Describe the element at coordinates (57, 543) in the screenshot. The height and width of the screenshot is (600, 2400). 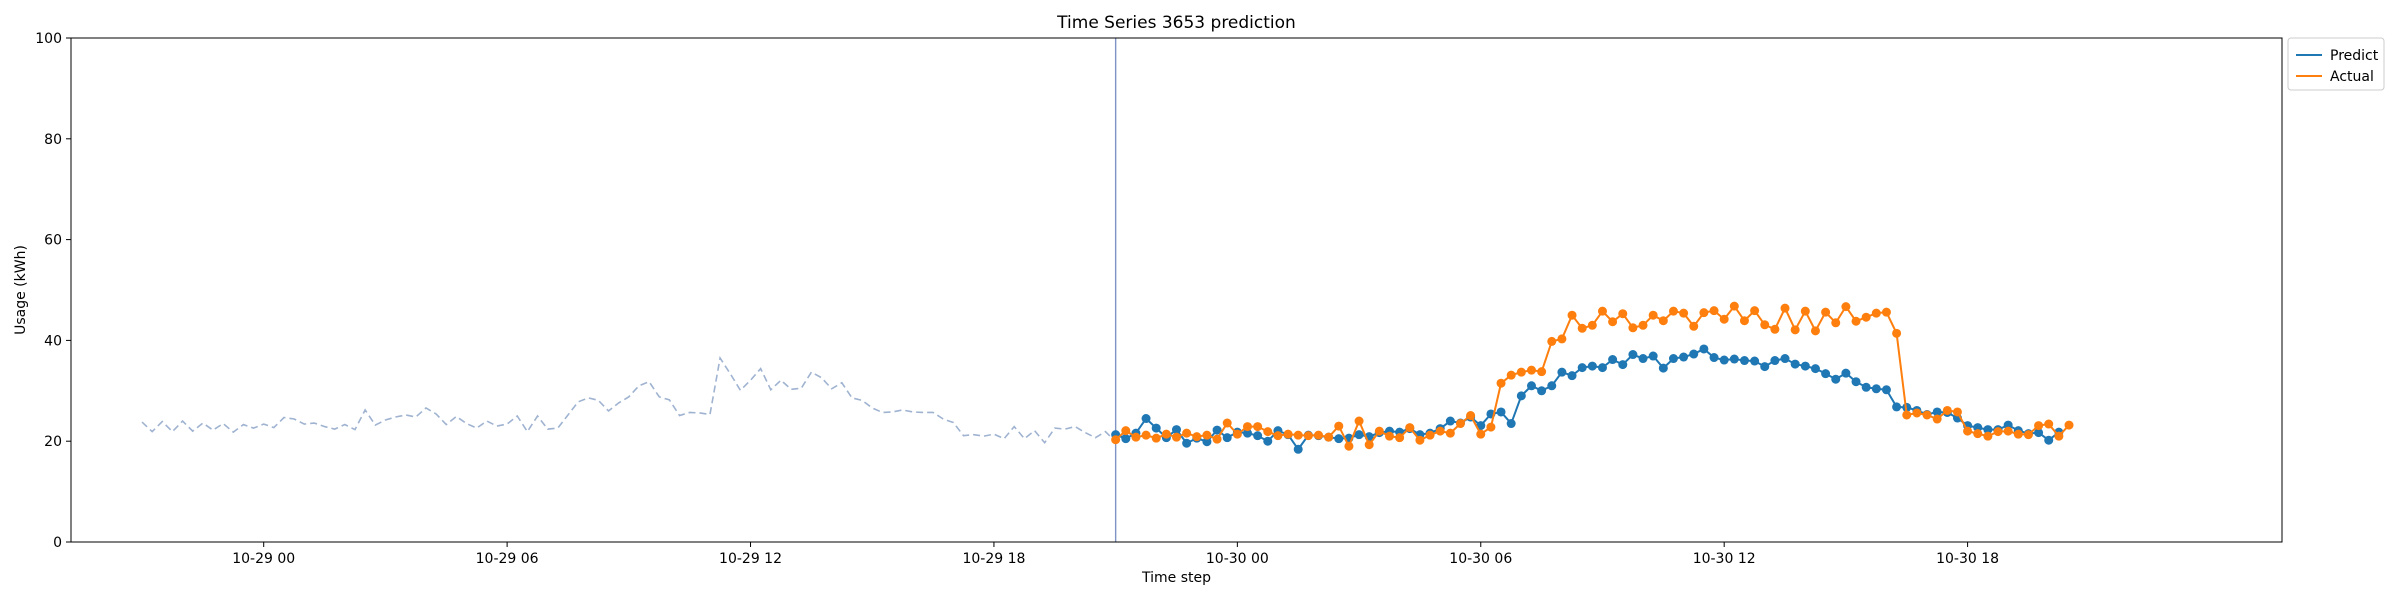
I see `y-tick-label: 0` at that location.